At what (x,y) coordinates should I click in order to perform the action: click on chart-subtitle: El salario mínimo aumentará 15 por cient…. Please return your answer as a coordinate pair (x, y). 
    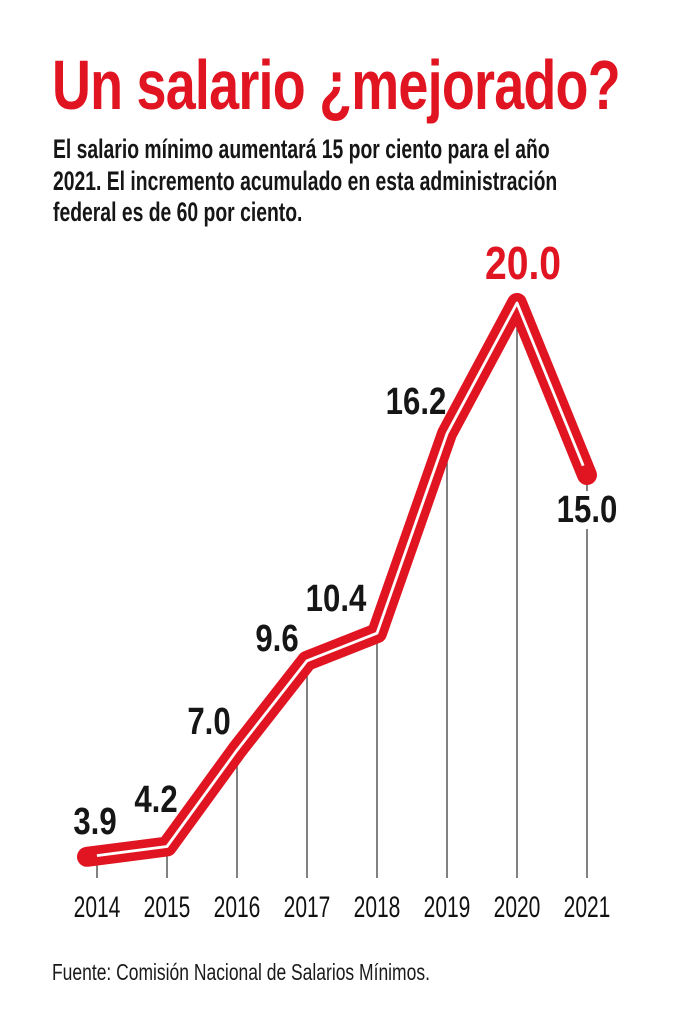
    Looking at the image, I should click on (305, 181).